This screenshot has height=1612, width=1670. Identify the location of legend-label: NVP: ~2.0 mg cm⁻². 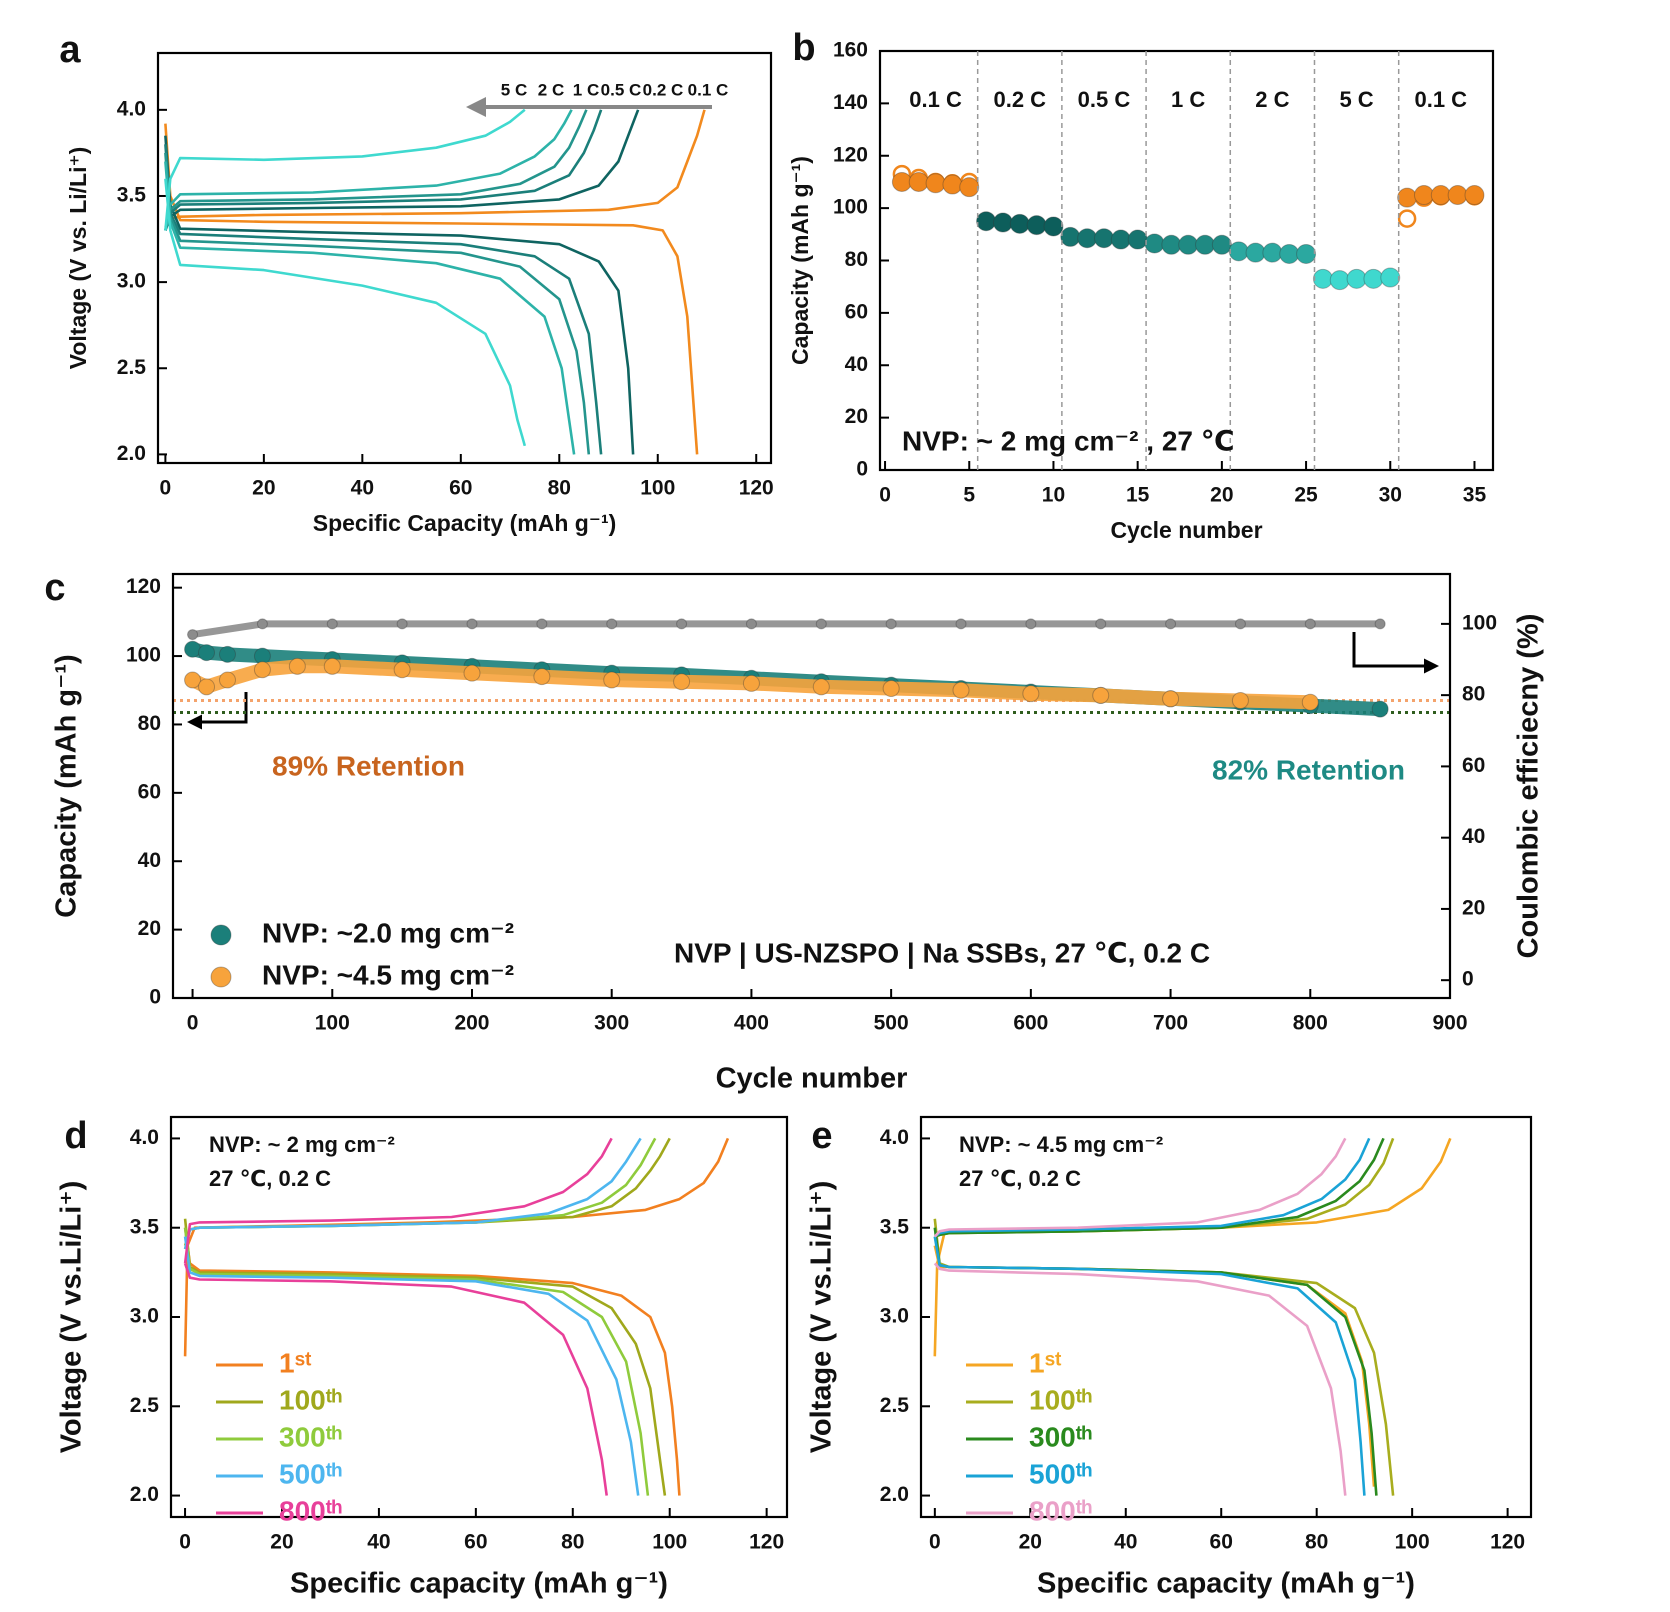
(388, 932).